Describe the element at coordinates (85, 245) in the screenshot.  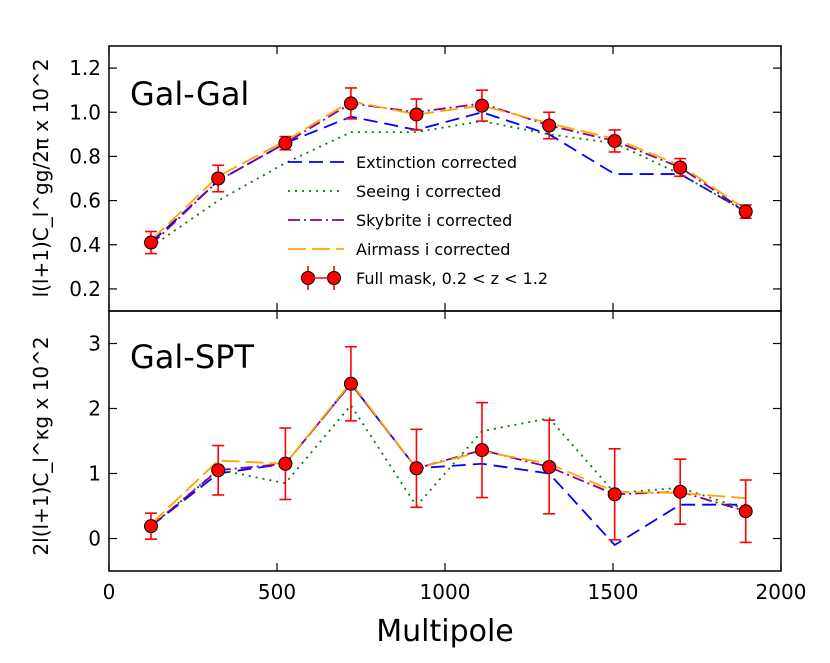
I see `y-tick-label: 0.4` at that location.